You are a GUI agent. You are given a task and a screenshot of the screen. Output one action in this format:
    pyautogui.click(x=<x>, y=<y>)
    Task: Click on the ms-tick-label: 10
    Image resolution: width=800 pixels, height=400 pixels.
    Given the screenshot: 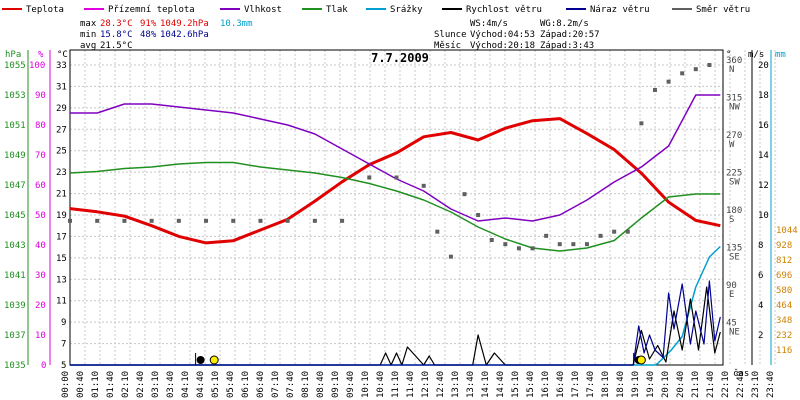 What is the action you would take?
    pyautogui.click(x=763, y=216)
    